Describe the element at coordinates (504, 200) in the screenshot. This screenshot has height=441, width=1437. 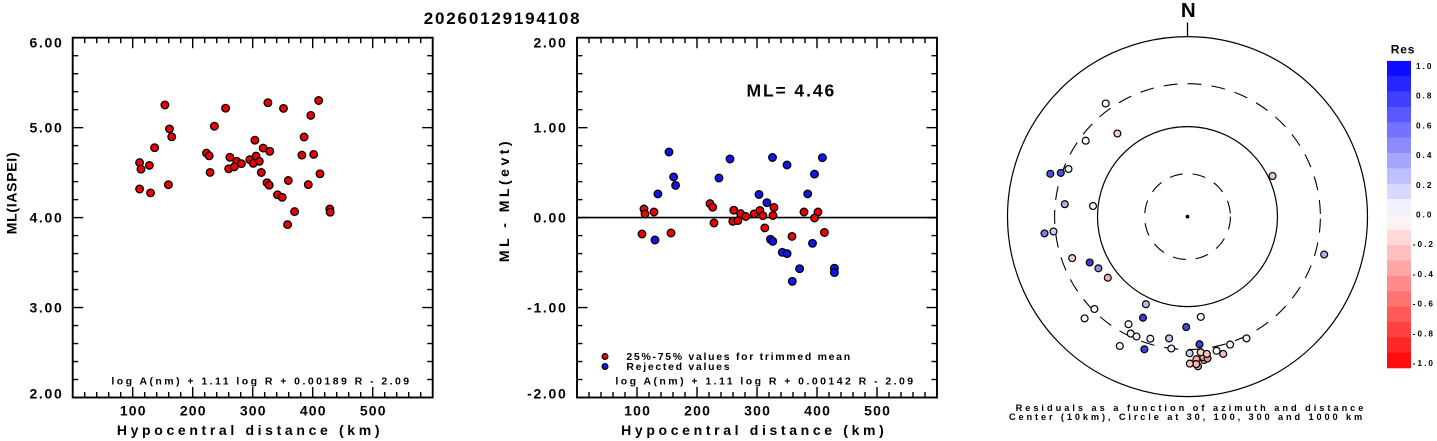
I see `svg-text: ML - ML(evt)` at that location.